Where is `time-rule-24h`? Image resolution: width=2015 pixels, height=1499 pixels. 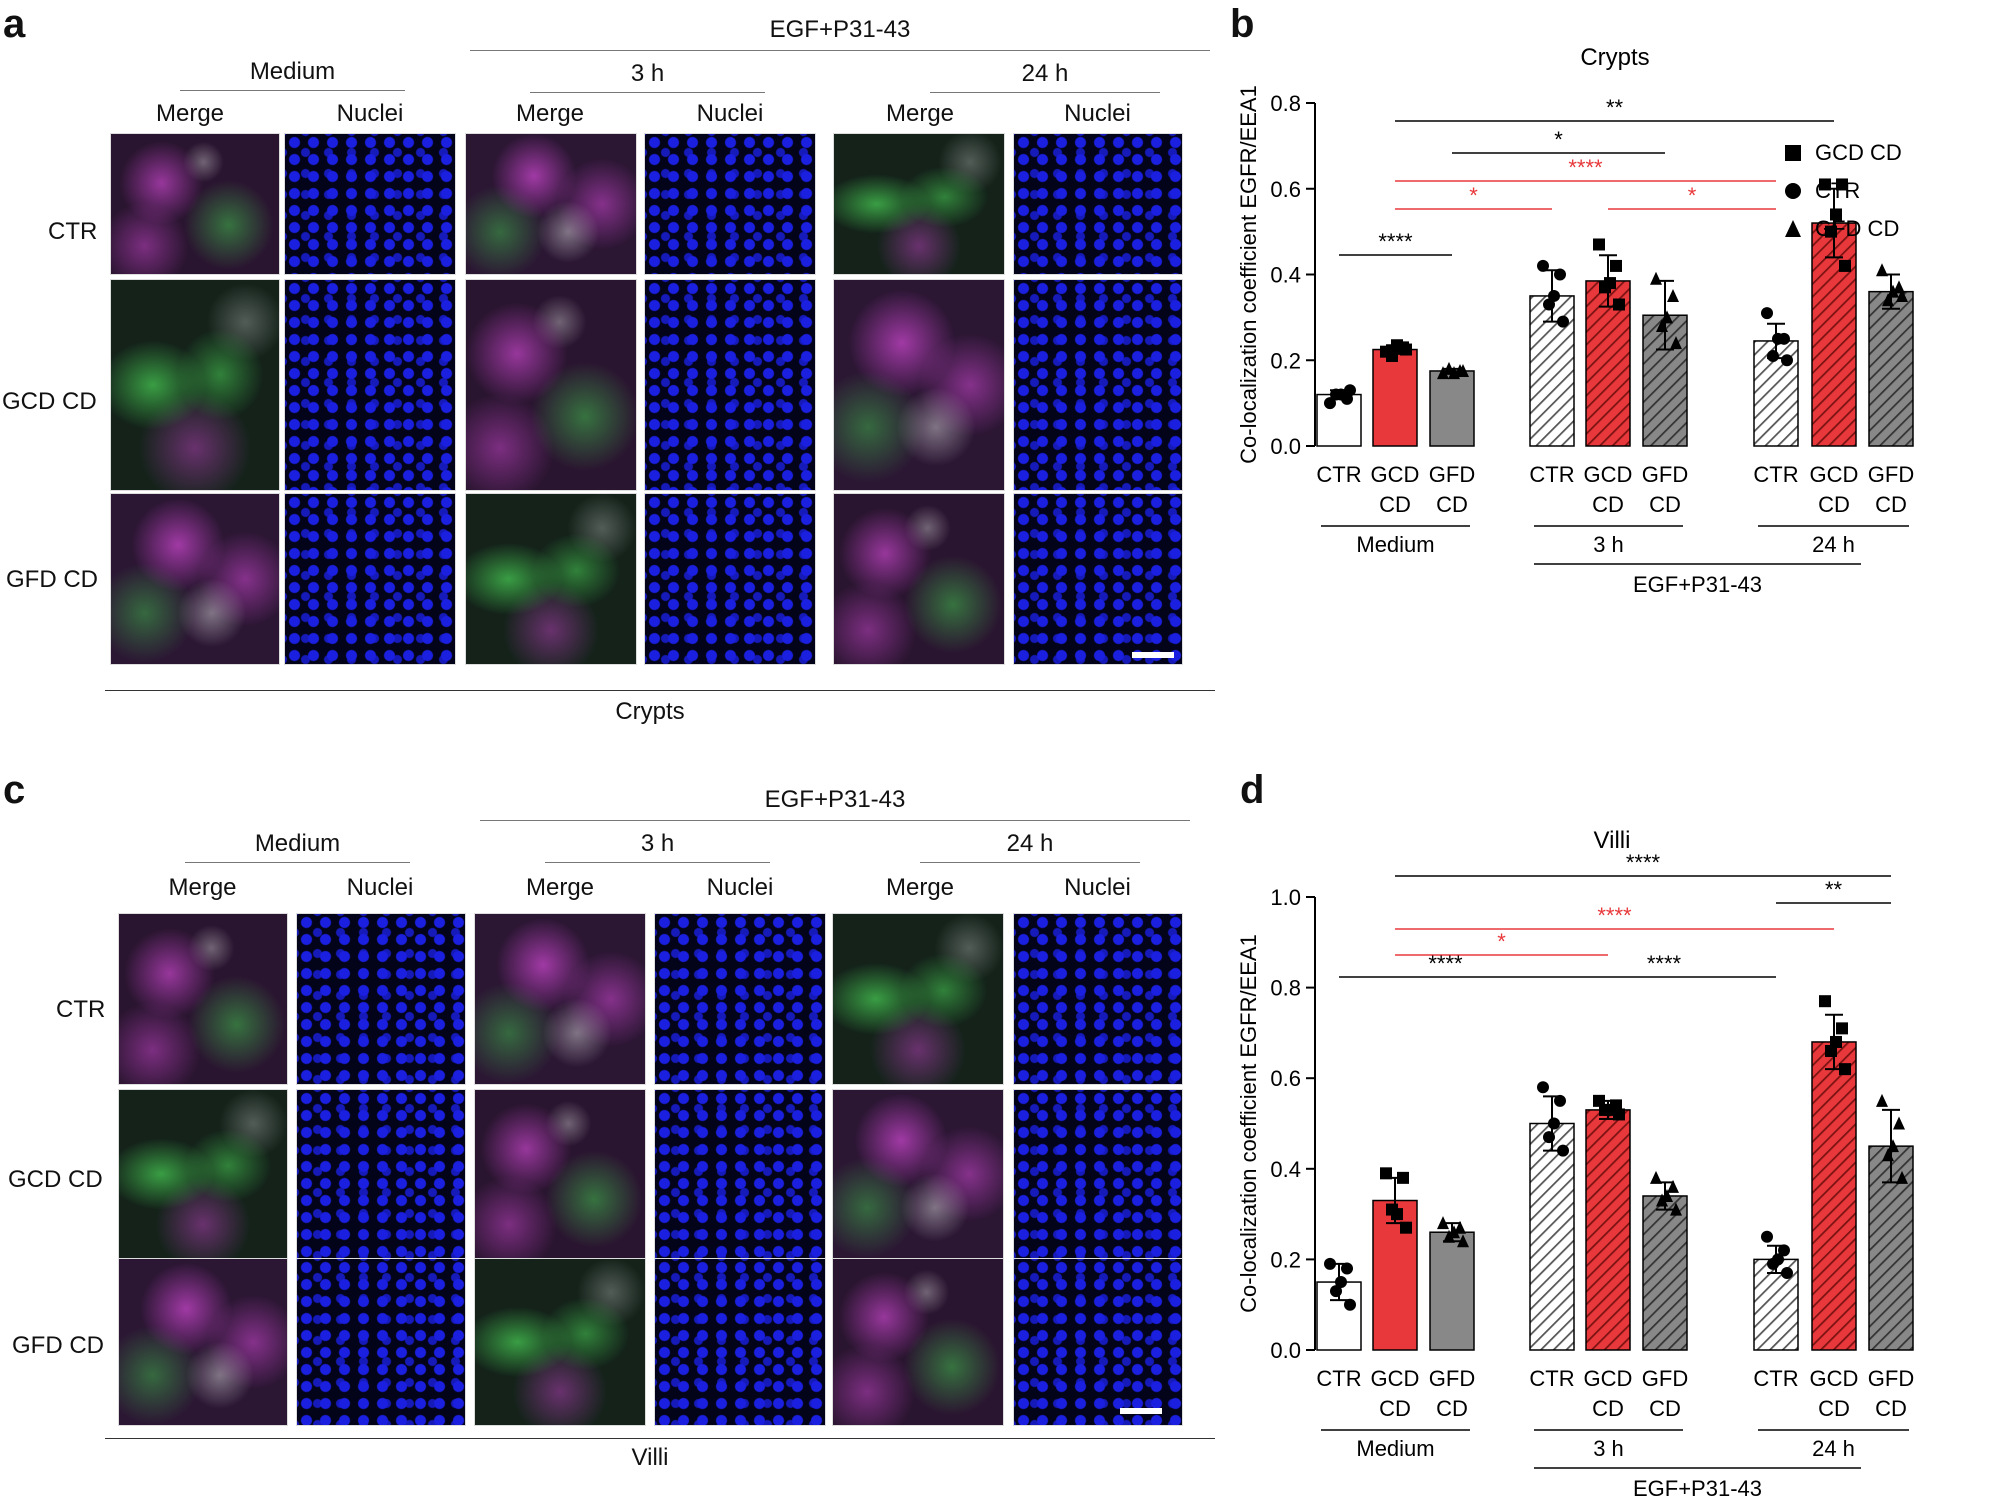
time-rule-24h is located at coordinates (1030, 862).